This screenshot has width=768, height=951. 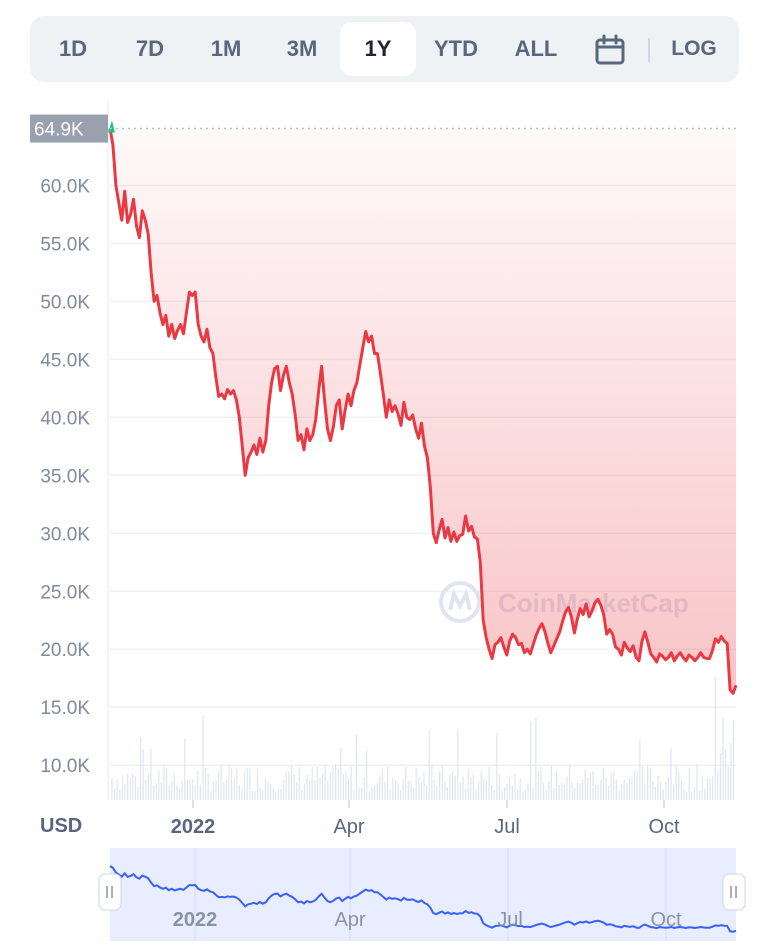 What do you see at coordinates (65, 186) in the screenshot?
I see `y-tick-label: 60.0K` at bounding box center [65, 186].